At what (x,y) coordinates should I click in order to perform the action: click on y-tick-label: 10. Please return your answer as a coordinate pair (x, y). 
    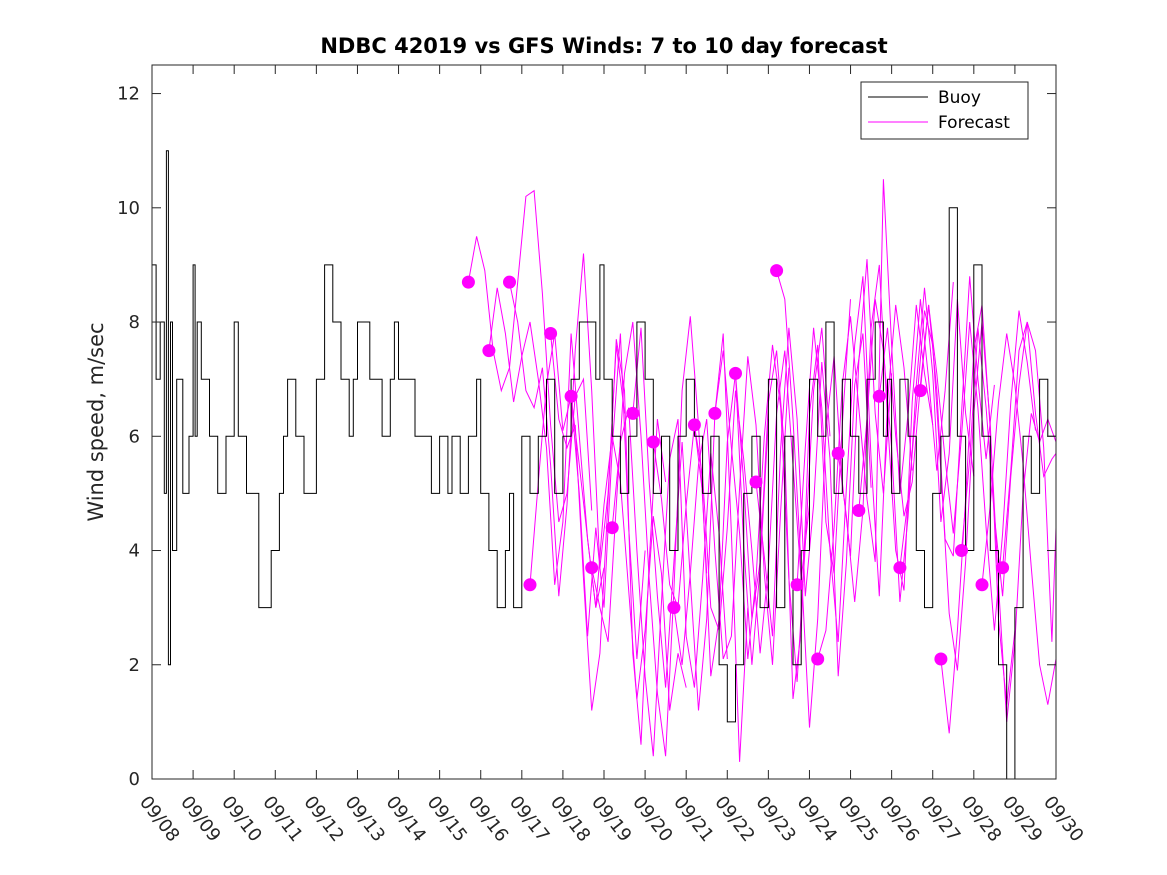
    Looking at the image, I should click on (128, 208).